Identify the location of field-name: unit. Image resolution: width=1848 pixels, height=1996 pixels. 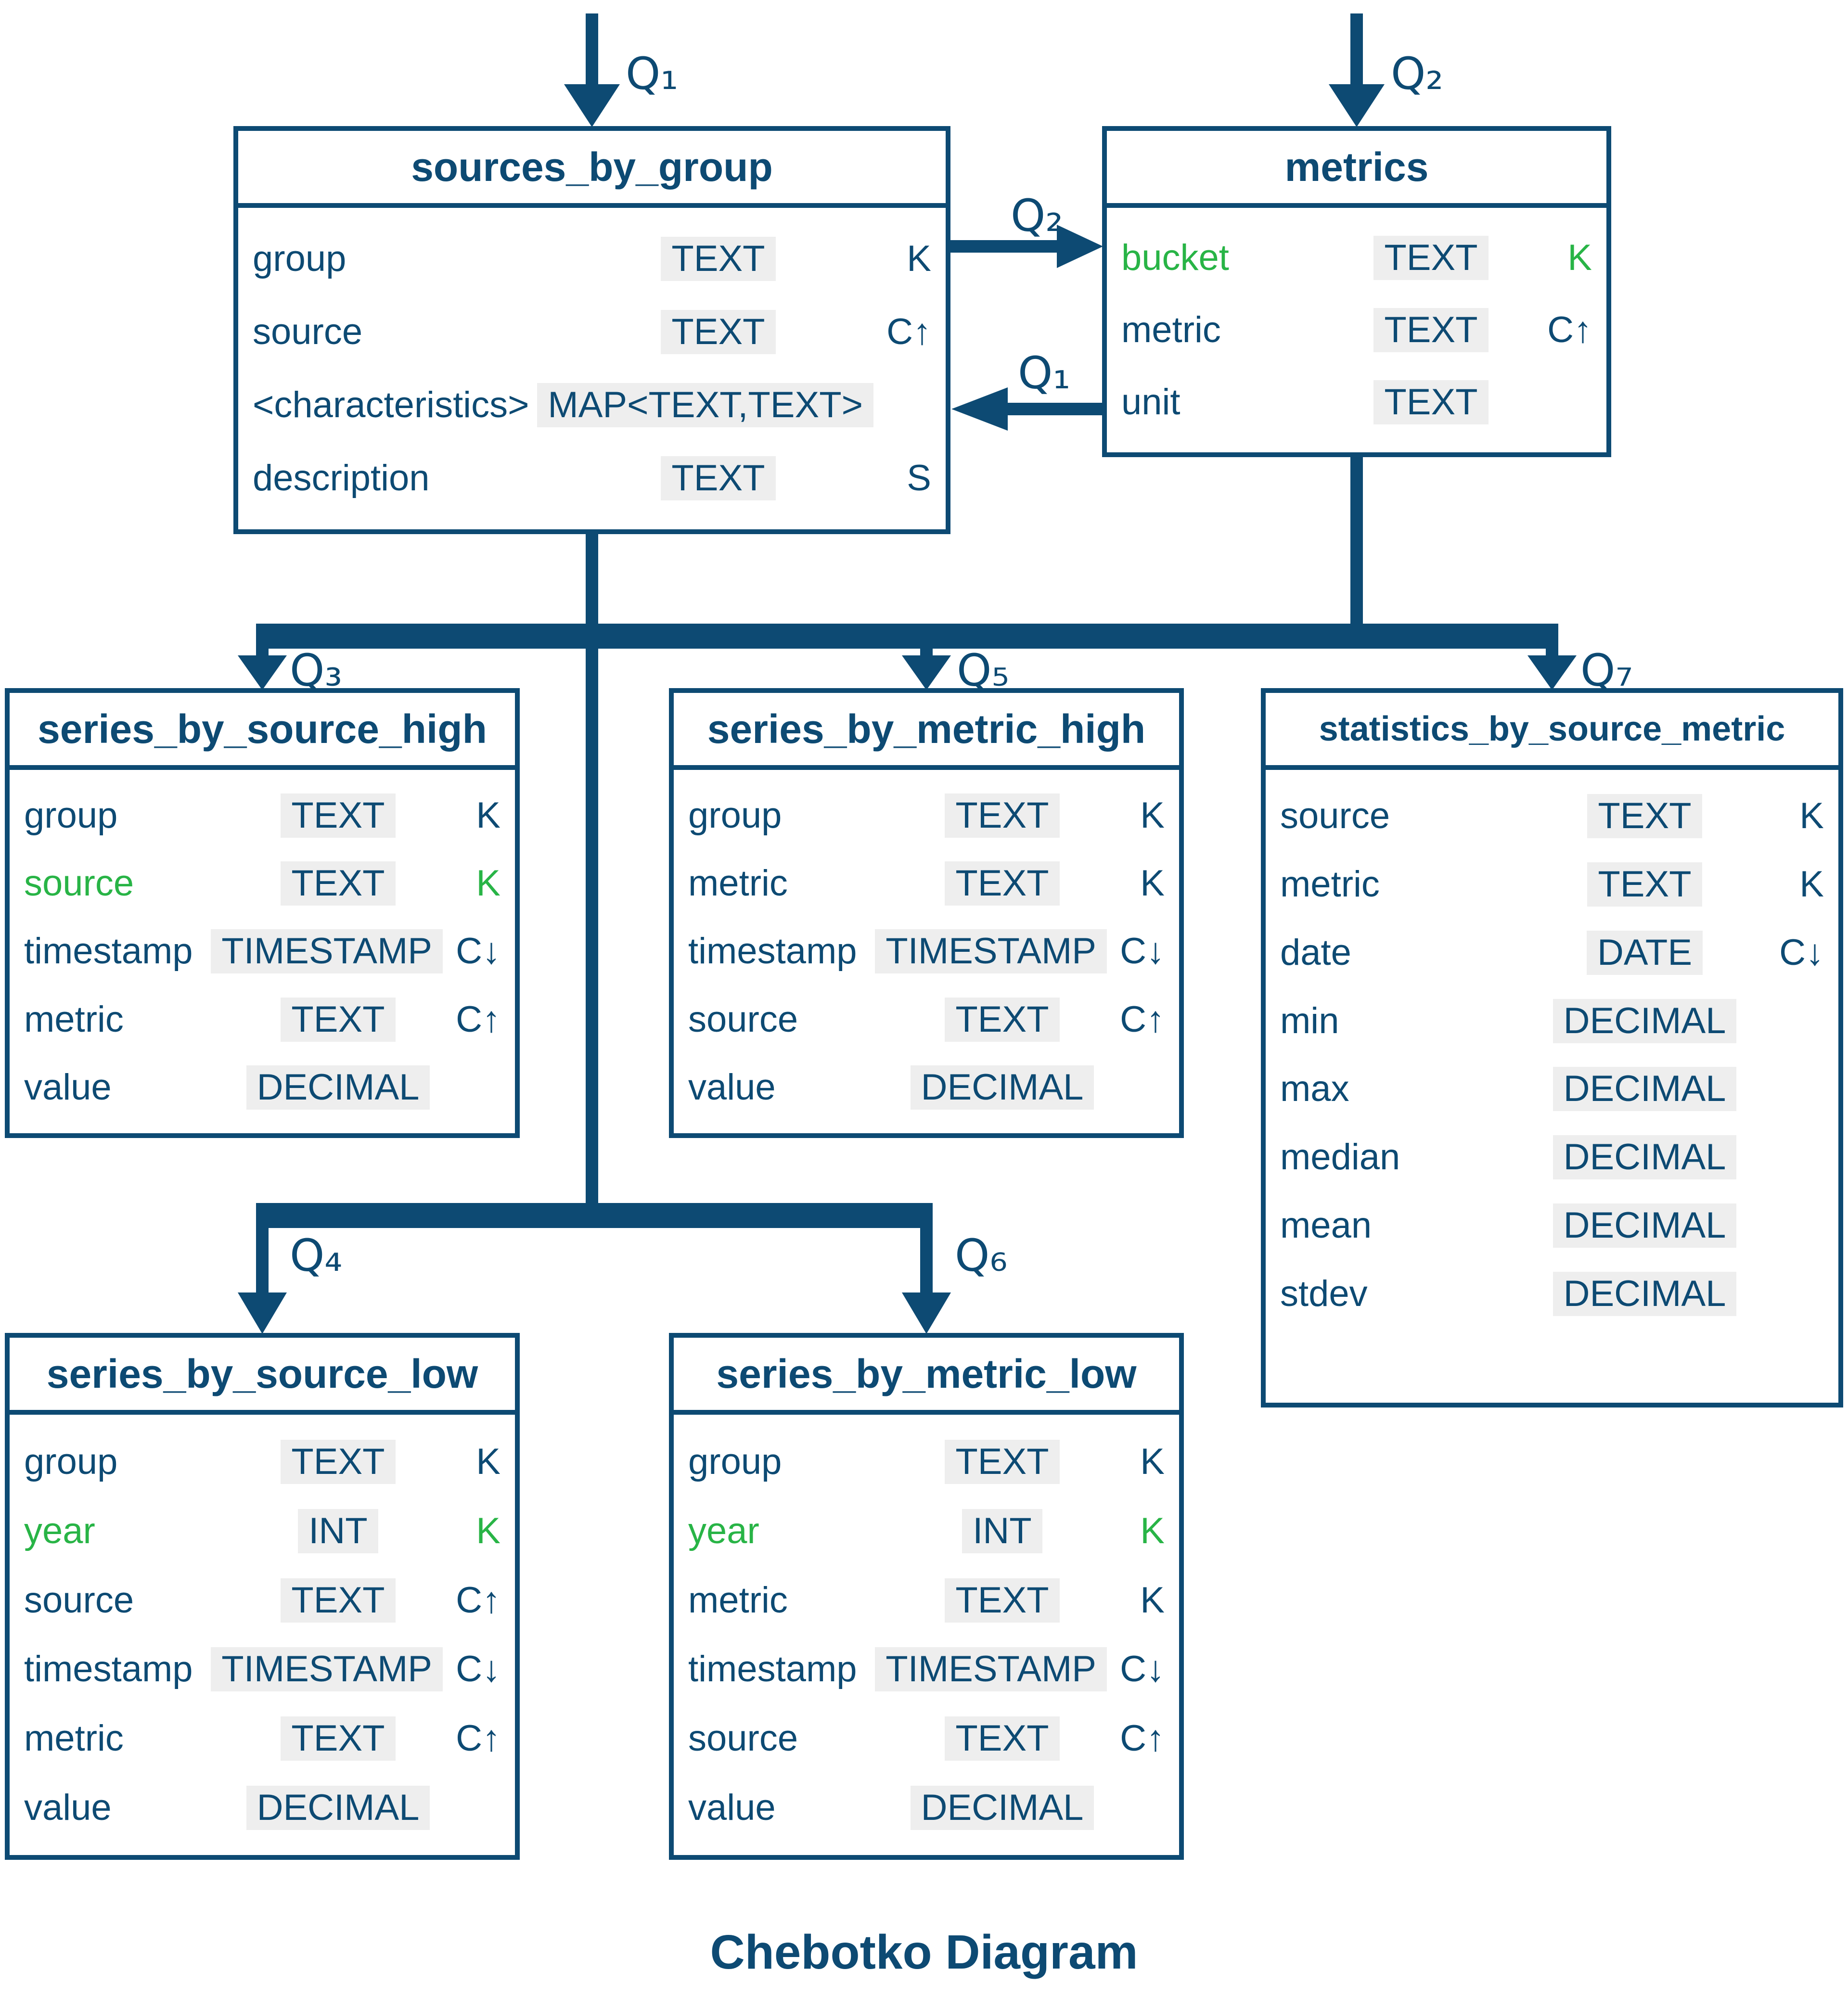
(1151, 402).